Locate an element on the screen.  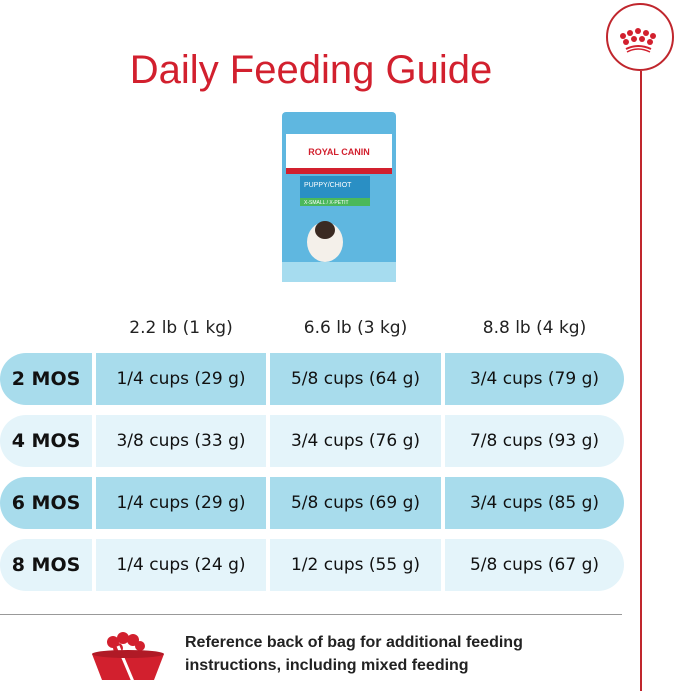
footer-line-2: instructions, including mixed feeding is located at coordinates (327, 665).